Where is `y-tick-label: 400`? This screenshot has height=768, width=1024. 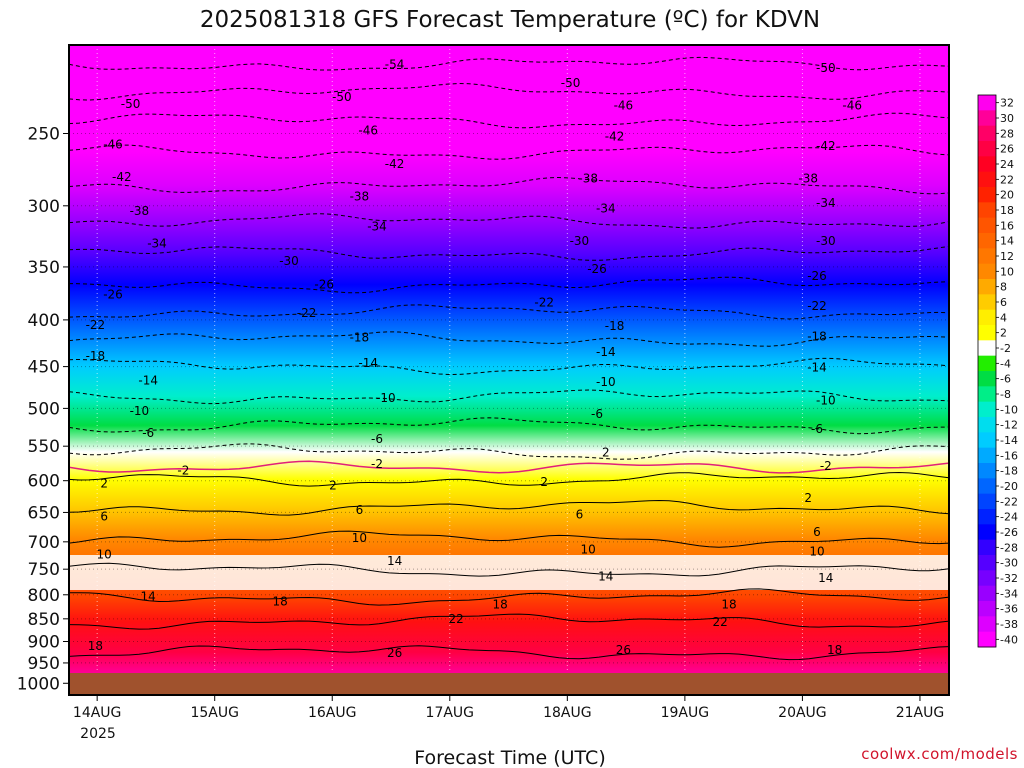
y-tick-label: 400 is located at coordinates (44, 321).